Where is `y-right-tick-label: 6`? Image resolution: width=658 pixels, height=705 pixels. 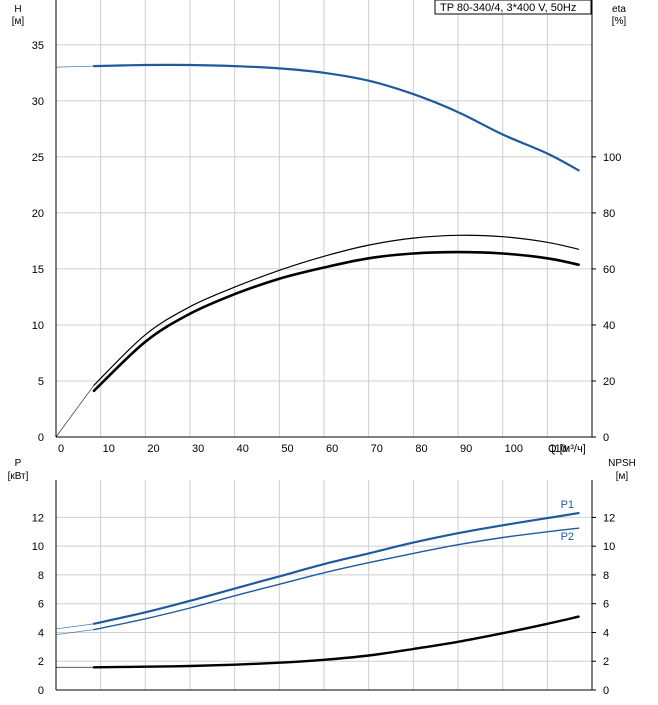 y-right-tick-label: 6 is located at coordinates (606, 605).